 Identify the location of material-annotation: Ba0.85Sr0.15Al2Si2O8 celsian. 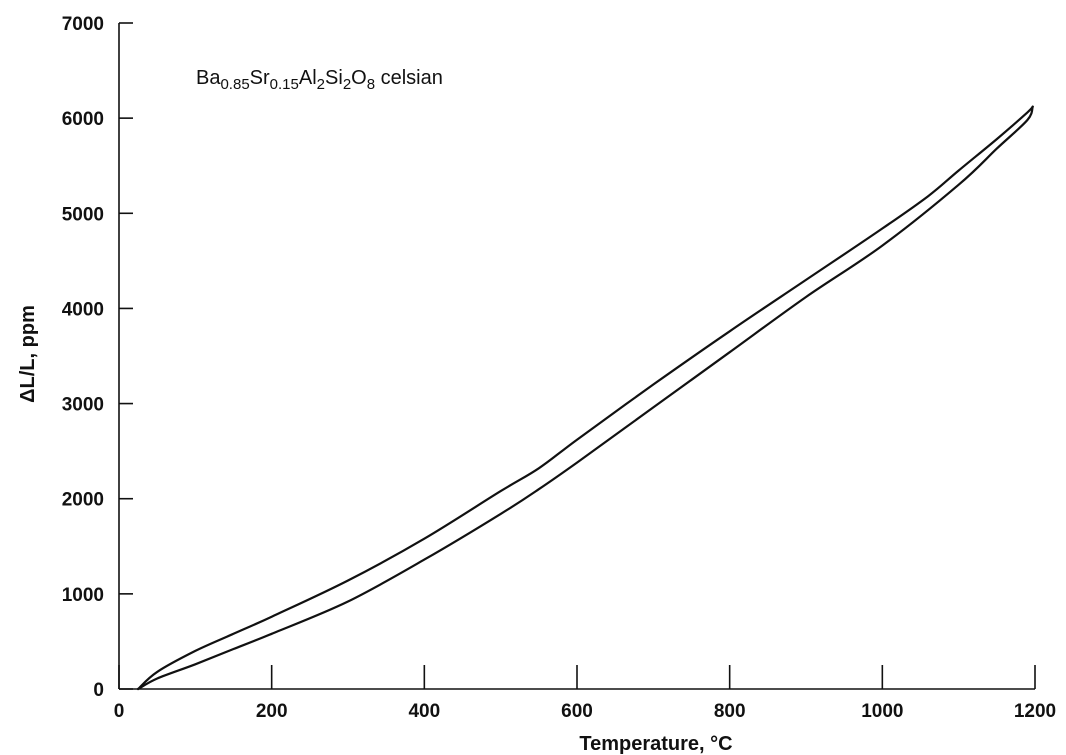
(319, 80).